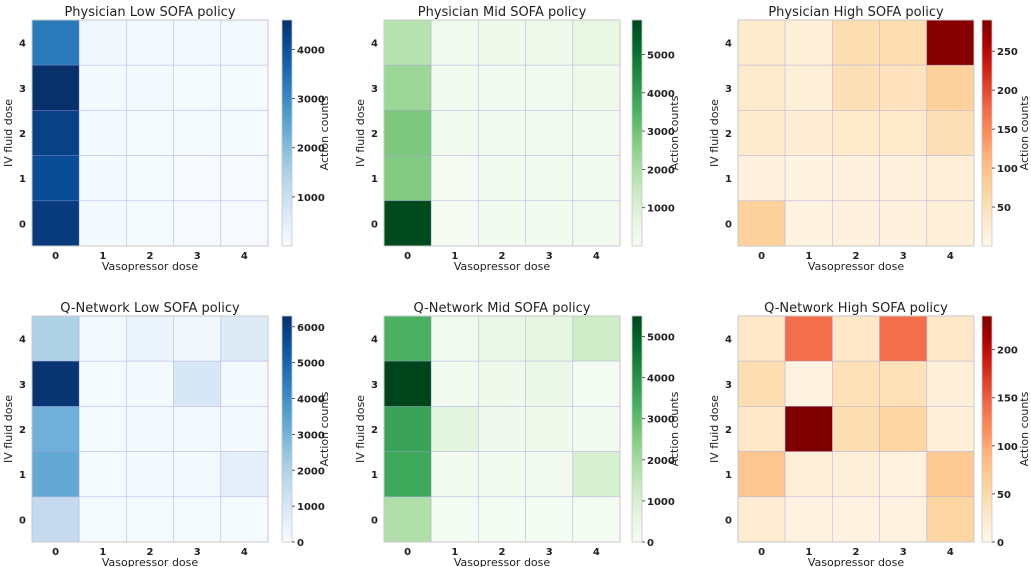 This screenshot has width=1031, height=567. What do you see at coordinates (502, 552) in the screenshot?
I see `x-tick-label: 2` at bounding box center [502, 552].